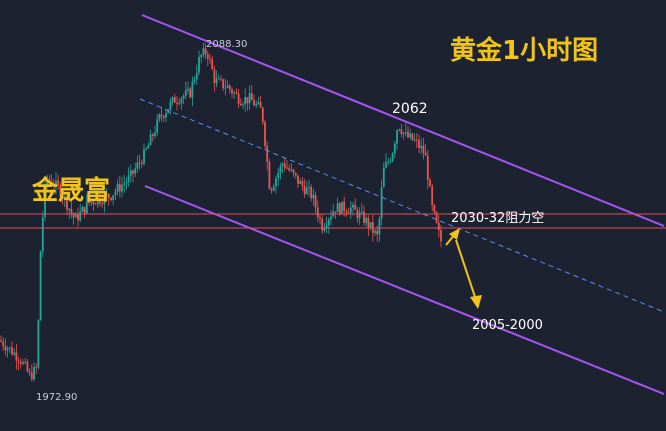  Describe the element at coordinates (454, 234) in the screenshot. I see `arrow-to-resistance-head` at that location.